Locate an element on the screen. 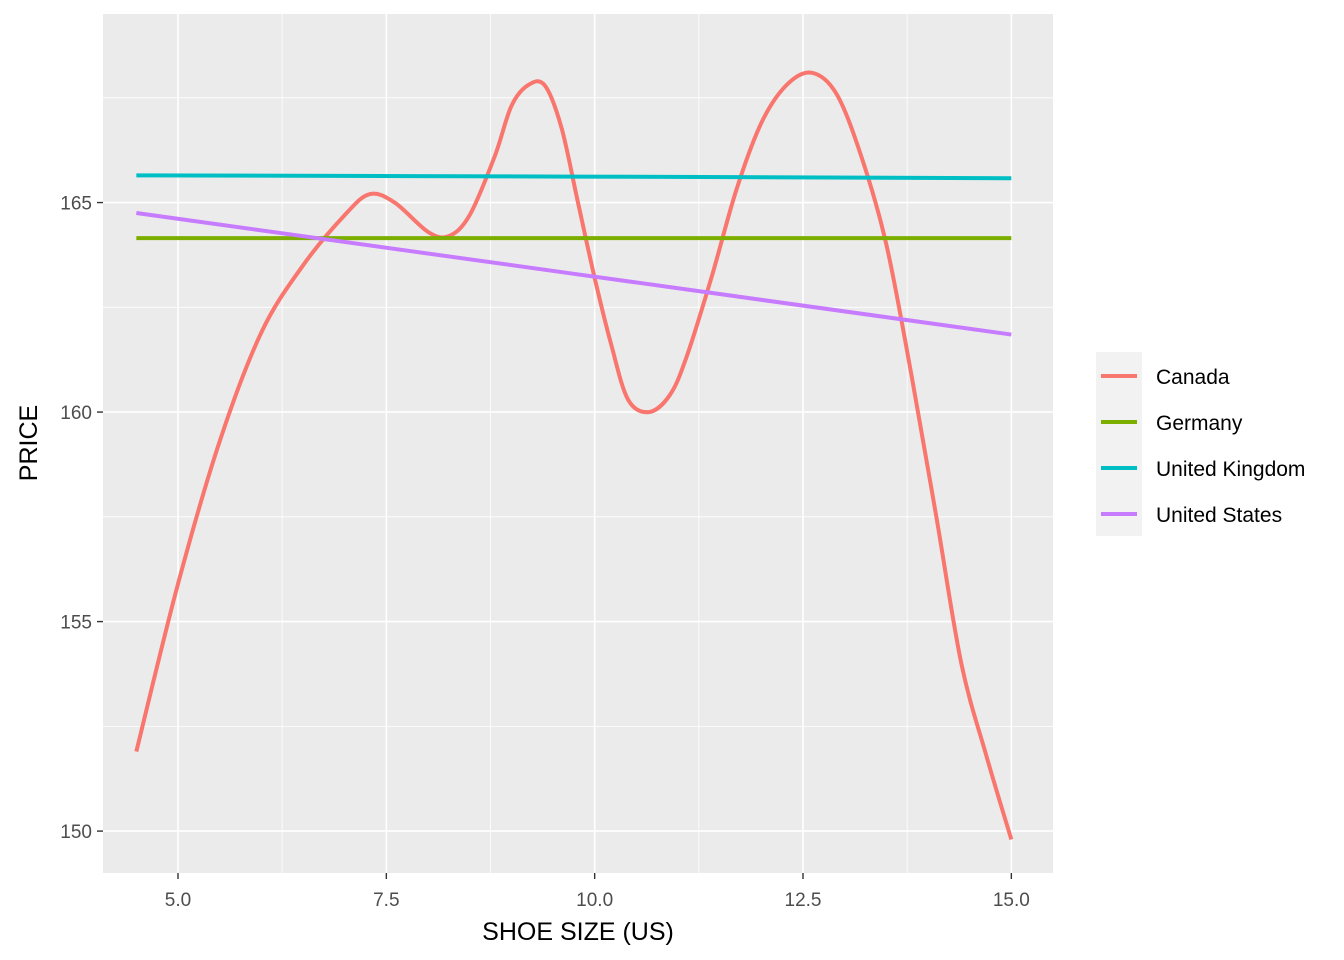  legend-label-united-states: United States is located at coordinates (1219, 515).